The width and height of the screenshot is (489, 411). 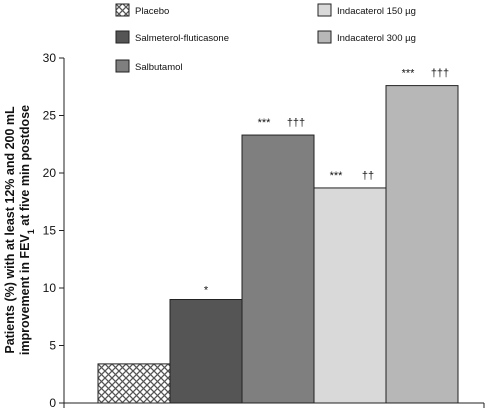 What do you see at coordinates (50, 58) in the screenshot?
I see `y-tick-label-6: 30` at bounding box center [50, 58].